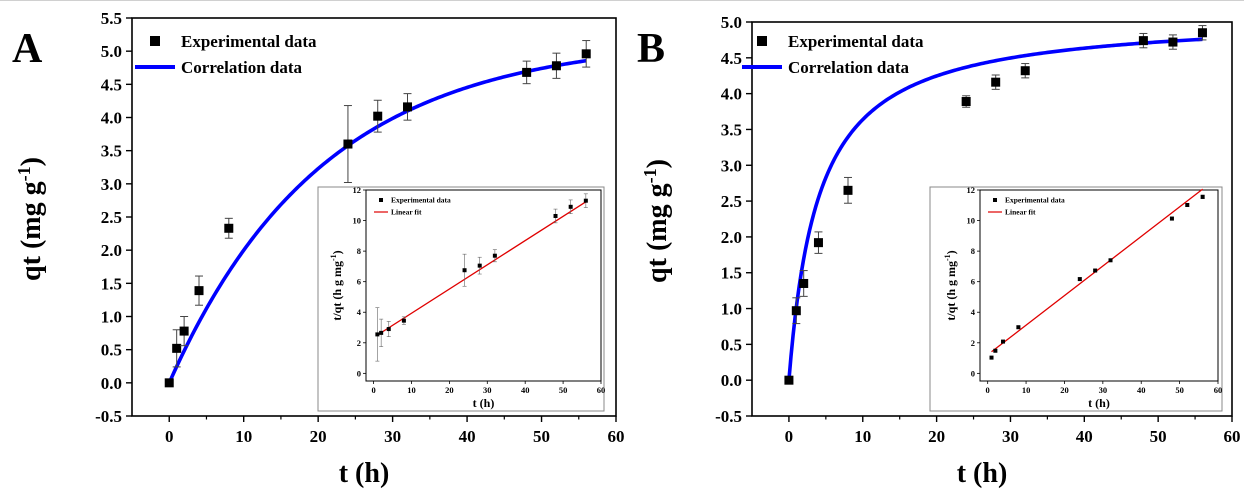 This screenshot has width=1244, height=497. Describe the element at coordinates (111, 118) in the screenshot. I see `y-tick-label: 4.0` at that location.